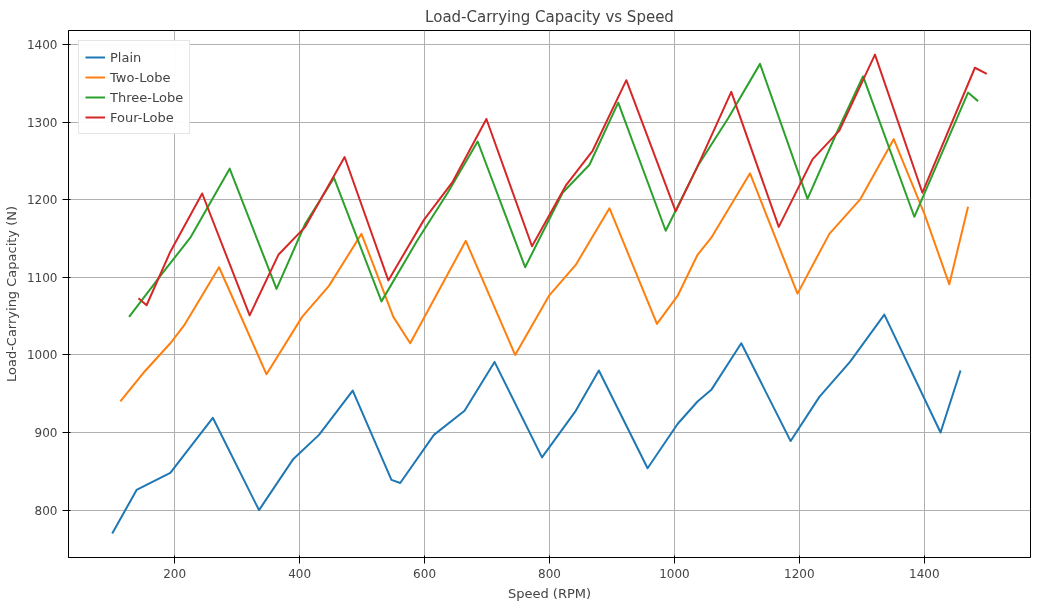  What do you see at coordinates (46, 433) in the screenshot?
I see `y-tick-label: 900` at bounding box center [46, 433].